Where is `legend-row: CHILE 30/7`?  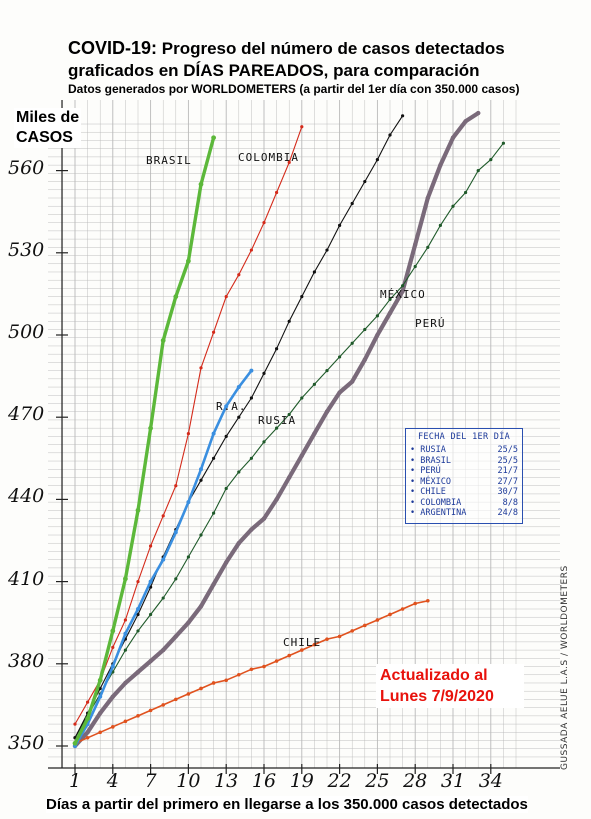 legend-row: CHILE 30/7 is located at coordinates (464, 492).